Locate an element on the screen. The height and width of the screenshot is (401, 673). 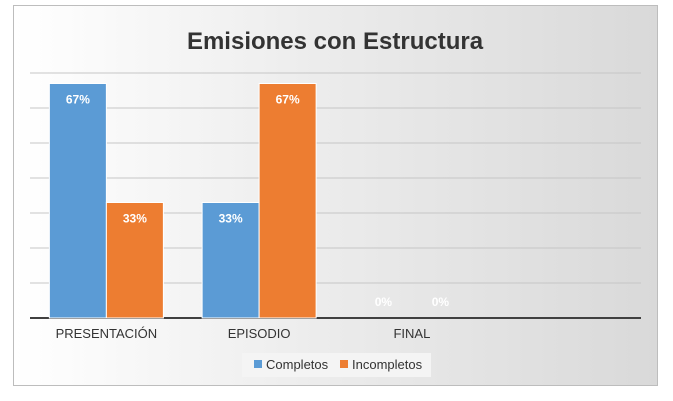
legend-swatch-incompletos is located at coordinates (344, 364).